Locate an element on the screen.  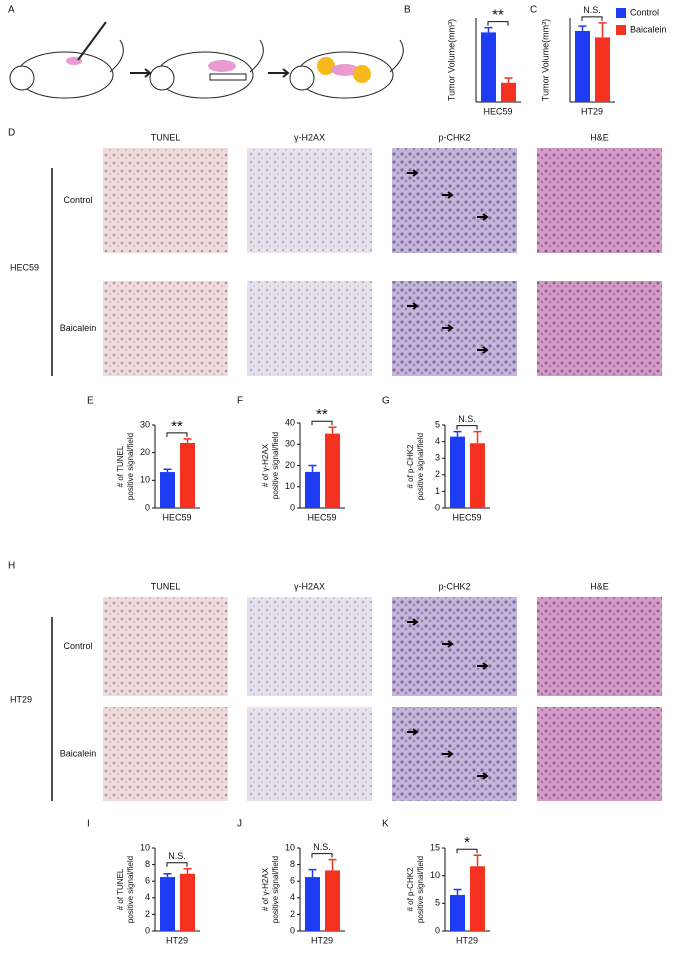
column-label: γ-H2AX is located at coordinates (309, 586).